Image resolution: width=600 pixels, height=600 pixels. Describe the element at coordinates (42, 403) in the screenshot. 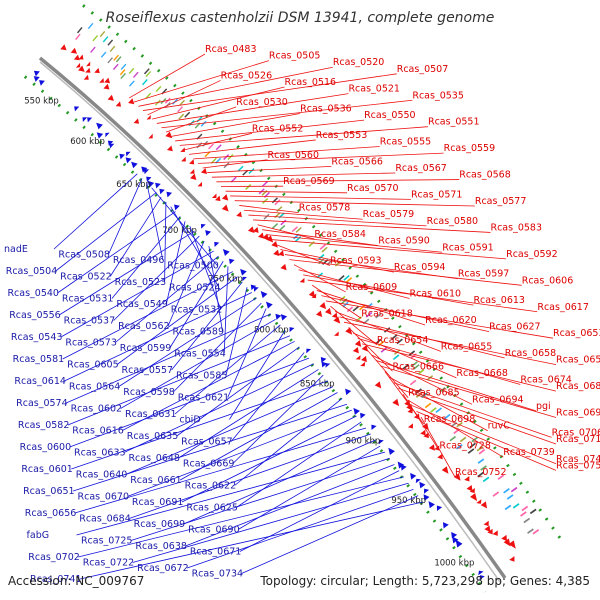

I see `reverse-gene-label: Rcas_0574` at that location.